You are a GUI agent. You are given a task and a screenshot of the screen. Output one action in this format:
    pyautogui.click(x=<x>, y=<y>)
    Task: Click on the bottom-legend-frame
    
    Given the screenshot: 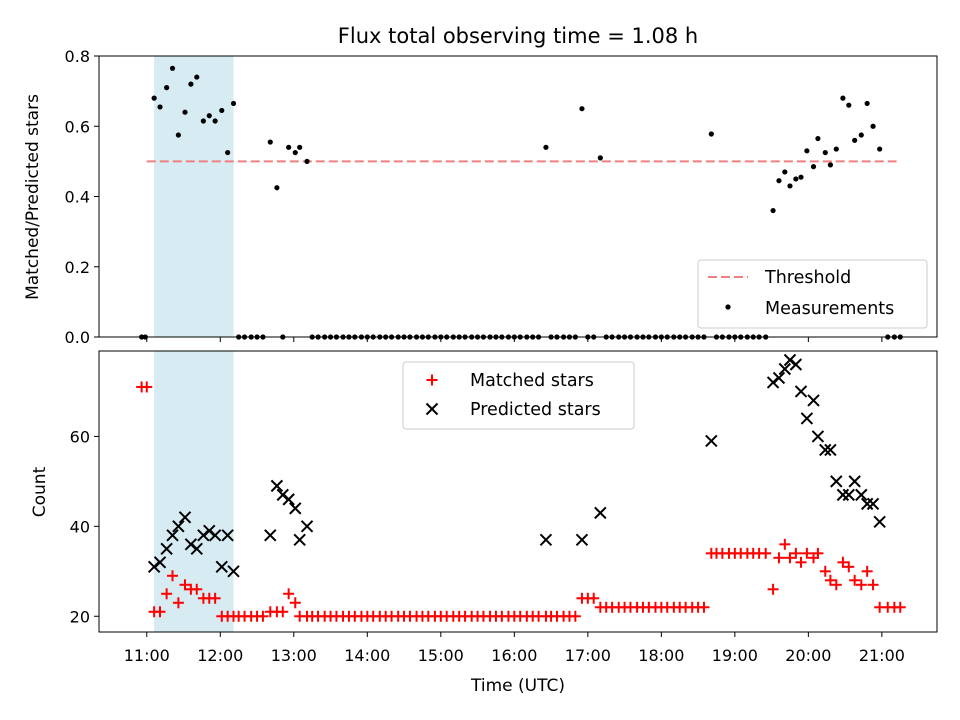 What is the action you would take?
    pyautogui.click(x=518, y=395)
    